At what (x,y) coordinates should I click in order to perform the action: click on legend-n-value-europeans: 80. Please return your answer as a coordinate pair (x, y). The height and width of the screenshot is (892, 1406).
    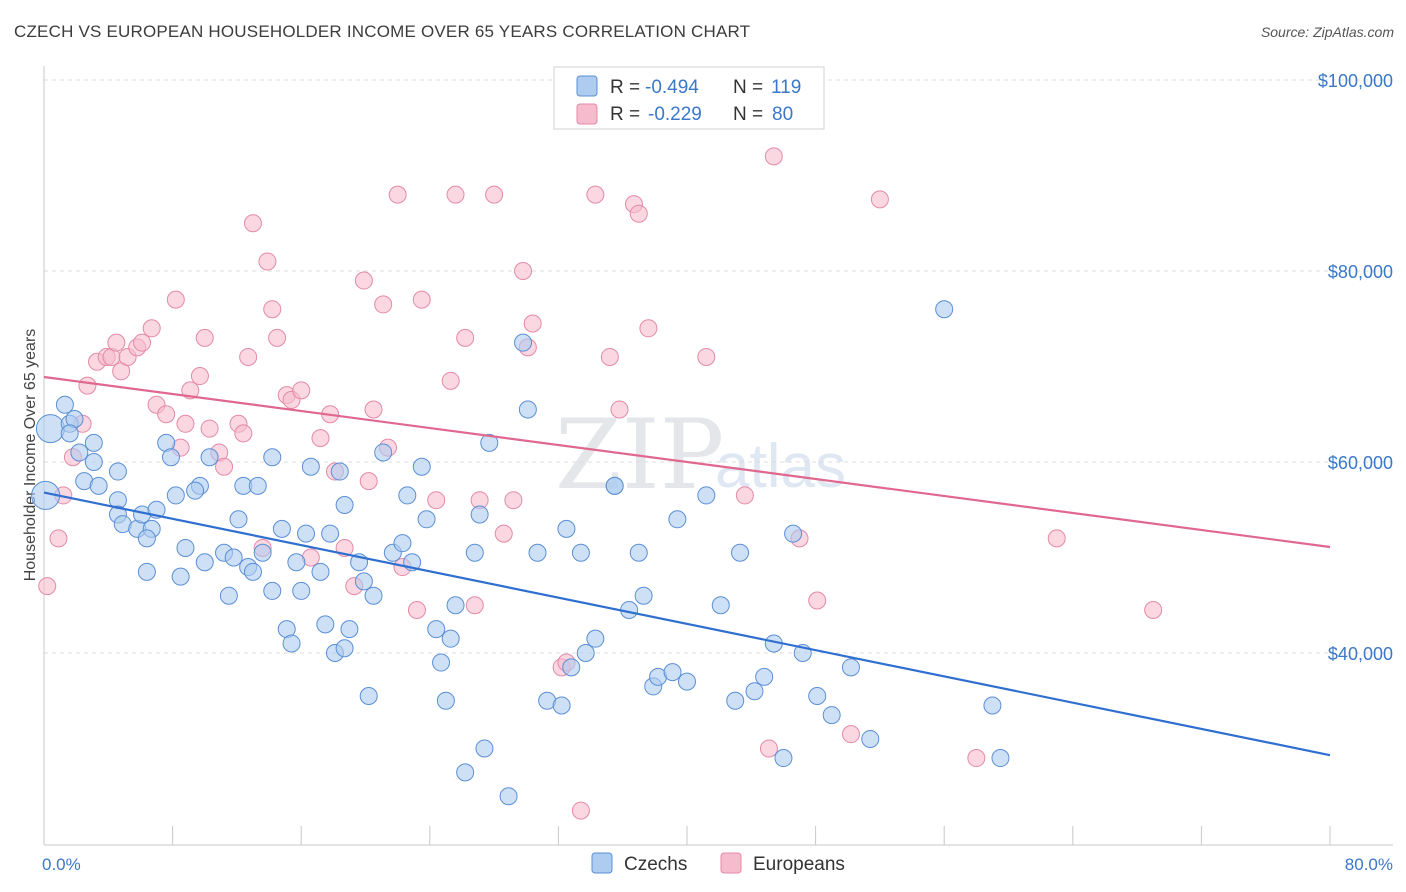
    Looking at the image, I should click on (782, 114).